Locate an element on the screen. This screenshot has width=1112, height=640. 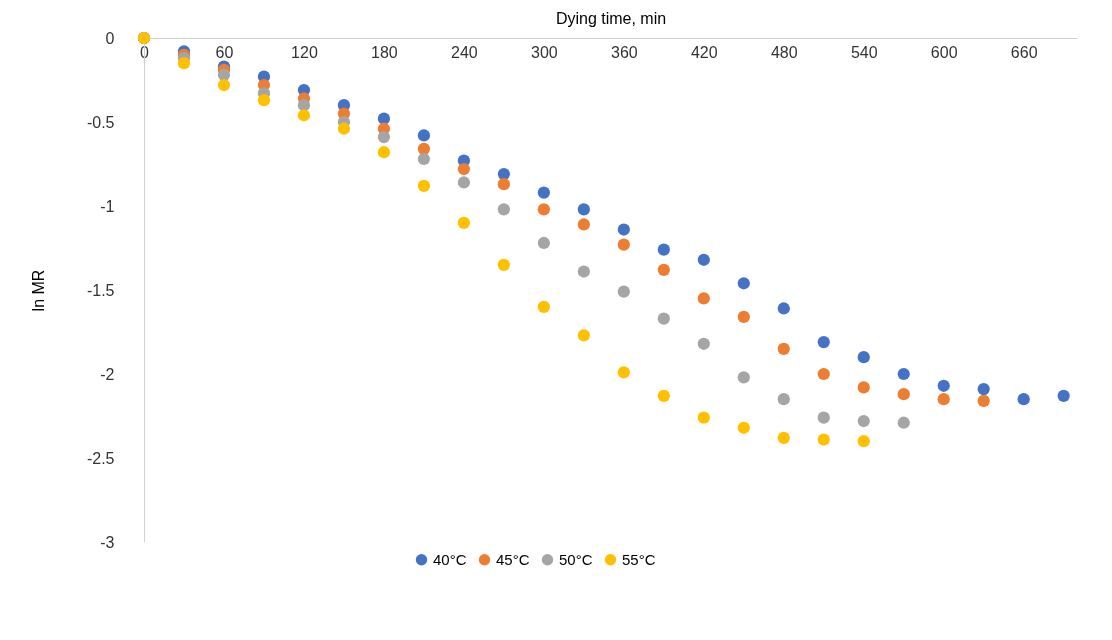
x-tick-label: 540 is located at coordinates (864, 52).